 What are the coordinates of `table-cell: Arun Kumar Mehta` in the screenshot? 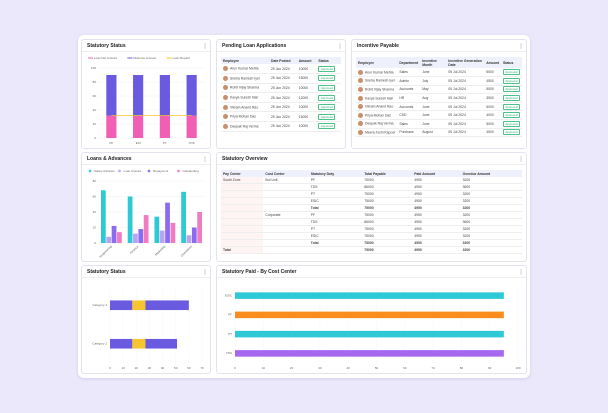 It's located at (245, 69).